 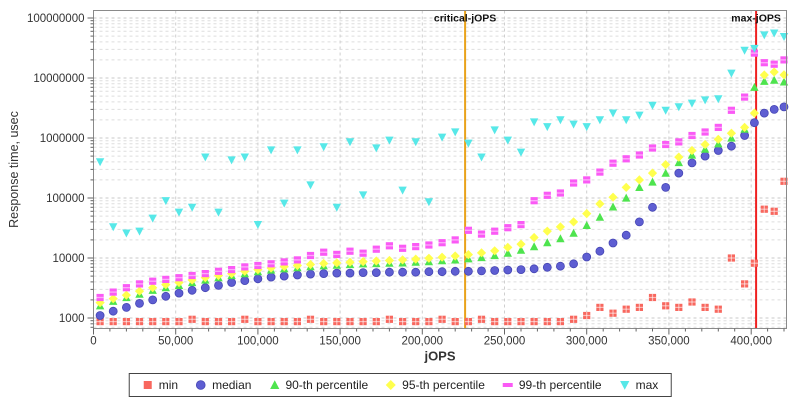 What do you see at coordinates (62, 139) in the screenshot?
I see `y-tick-label: 1000000` at bounding box center [62, 139].